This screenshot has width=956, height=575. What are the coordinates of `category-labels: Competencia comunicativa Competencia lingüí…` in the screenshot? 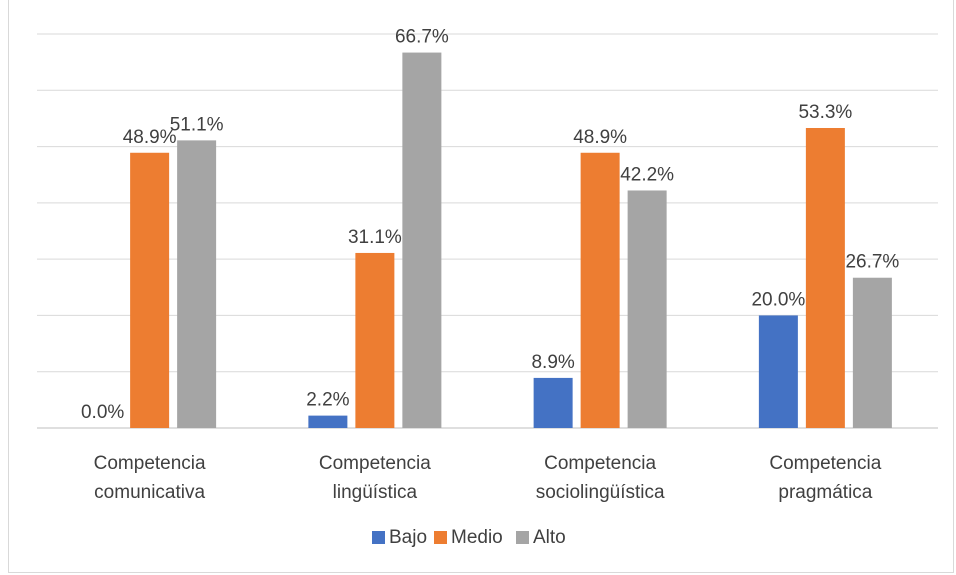 It's located at (488, 478).